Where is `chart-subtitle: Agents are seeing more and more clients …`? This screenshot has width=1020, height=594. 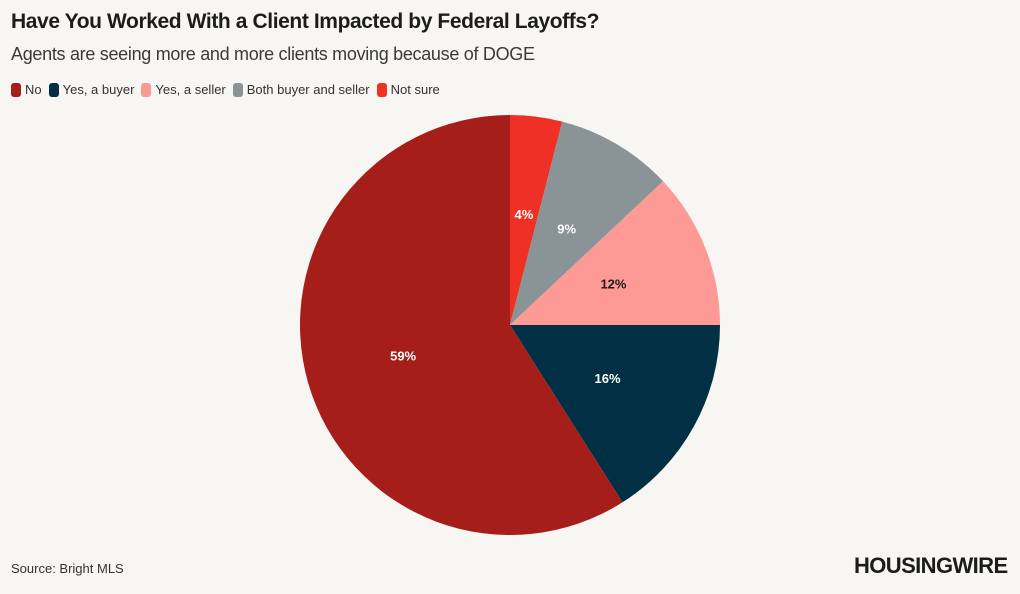
chart-subtitle: Agents are seeing more and more clients … is located at coordinates (273, 54).